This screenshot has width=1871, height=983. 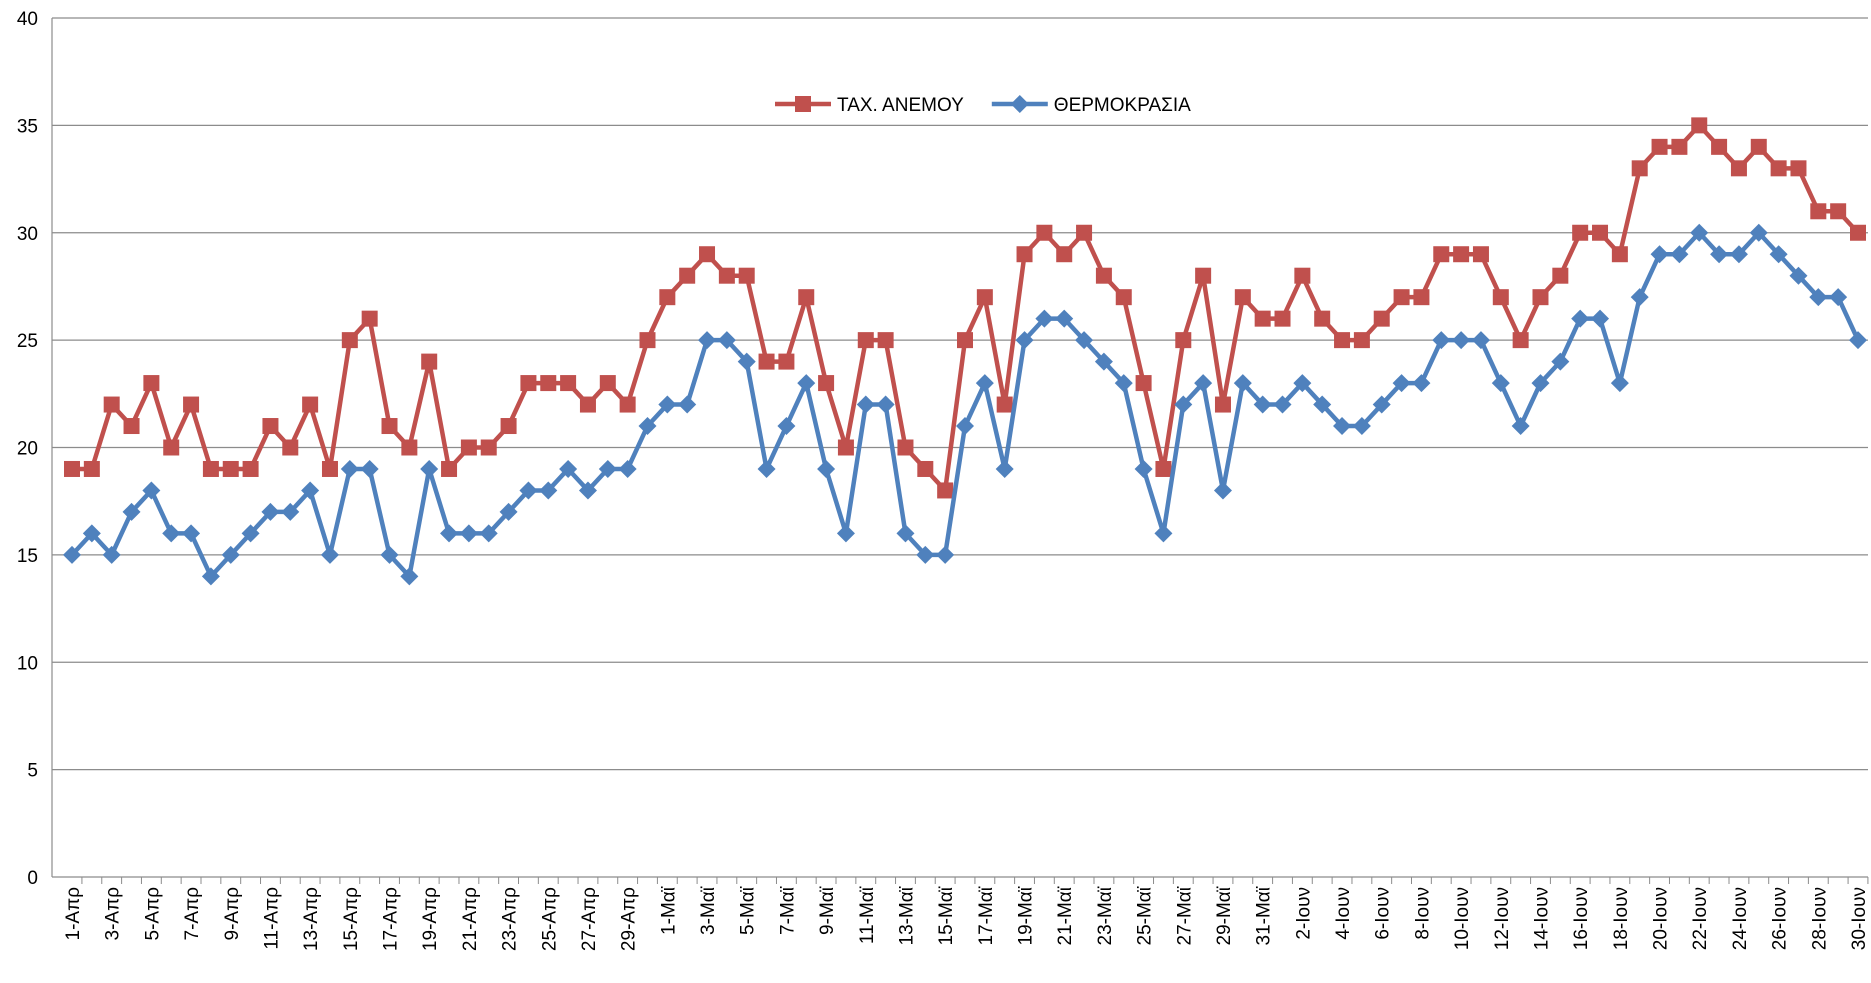 What do you see at coordinates (1422, 913) in the screenshot?
I see `x-tick-label: 8-Ιουν` at bounding box center [1422, 913].